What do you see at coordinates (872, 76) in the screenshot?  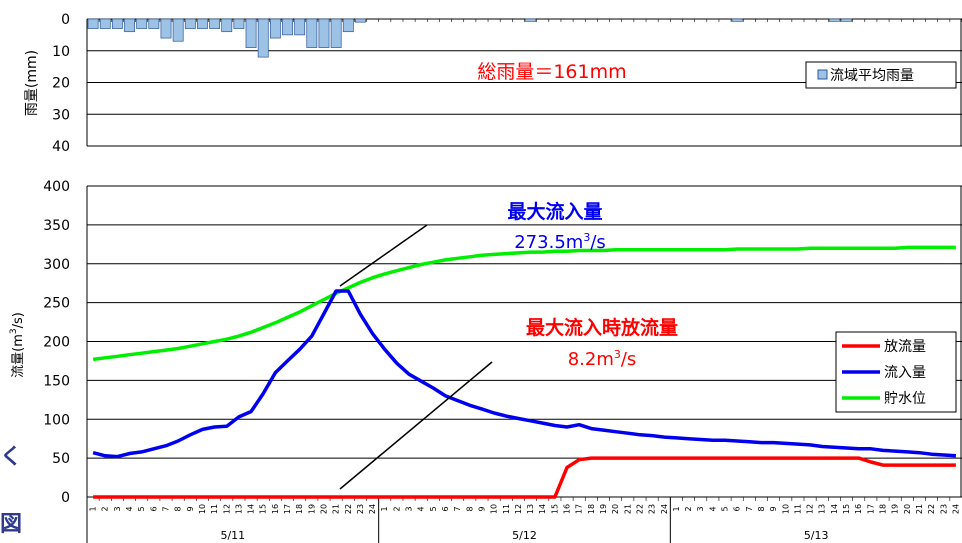 I see `rain-legend-label: 流域平均雨量` at bounding box center [872, 76].